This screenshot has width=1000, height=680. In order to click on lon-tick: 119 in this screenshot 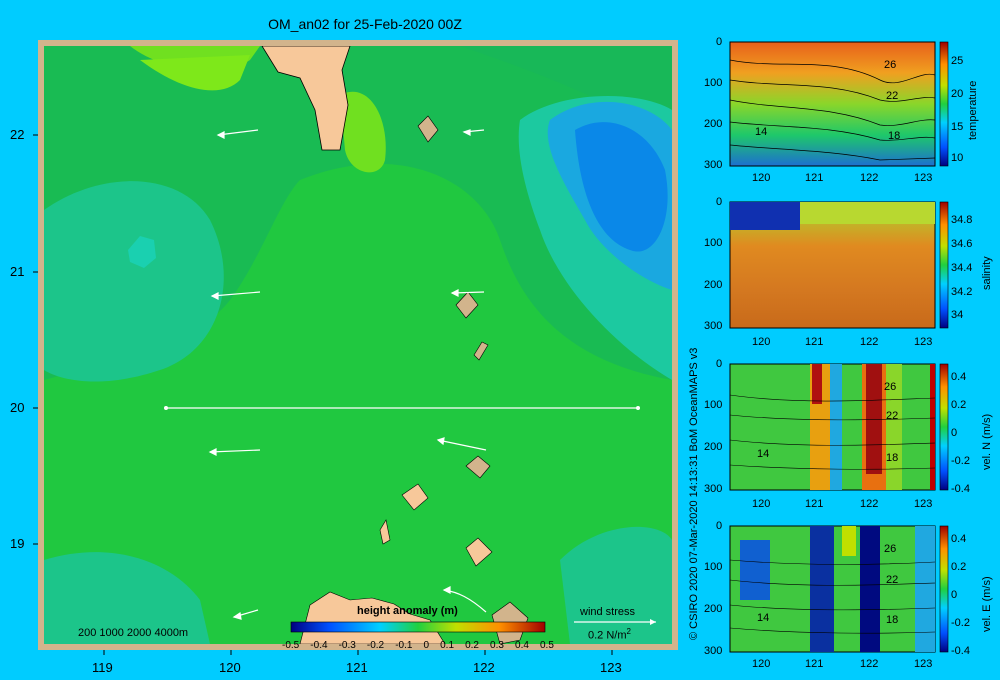, I will do `click(102, 667)`.